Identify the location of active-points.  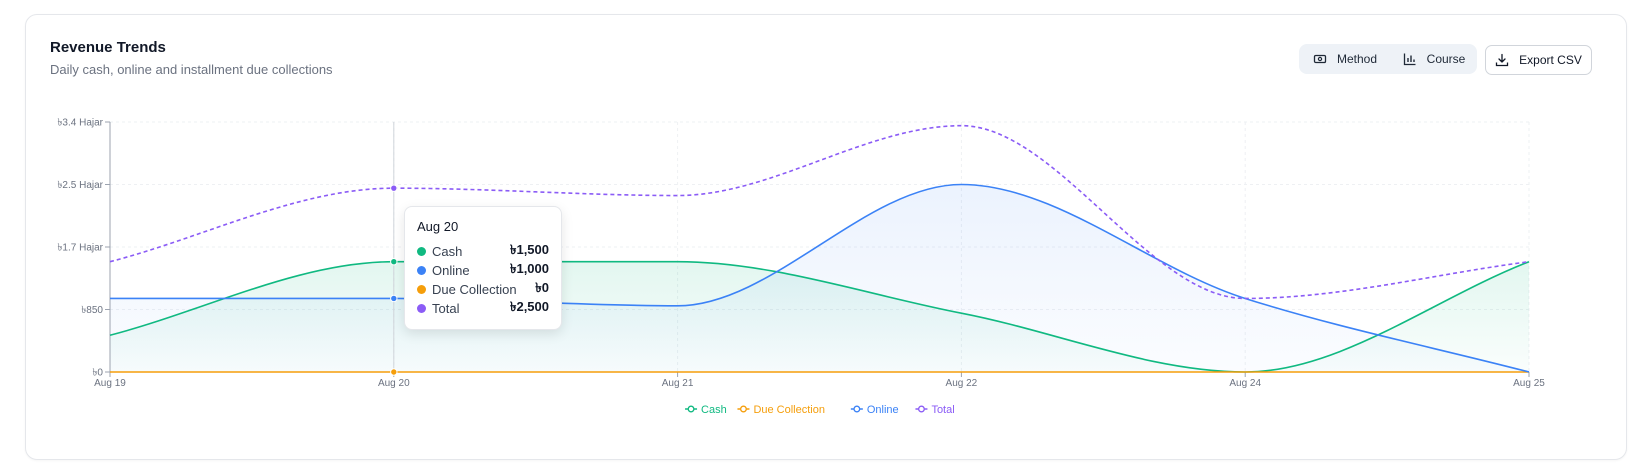
(394, 280).